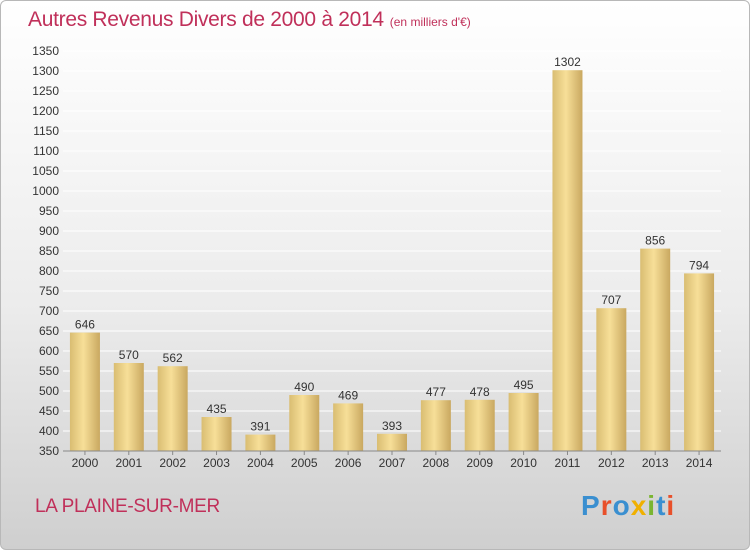 This screenshot has height=550, width=750. What do you see at coordinates (49, 231) in the screenshot?
I see `y-tick-label: 900` at bounding box center [49, 231].